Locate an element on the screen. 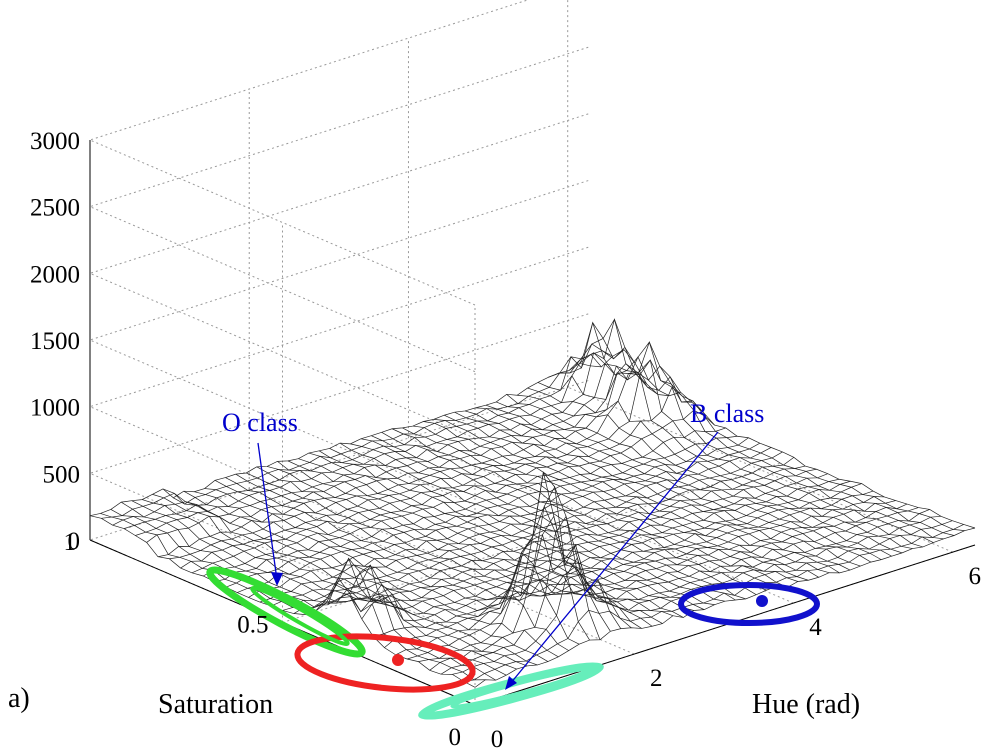 The height and width of the screenshot is (754, 1000). cluster-ellipse-red is located at coordinates (385, 663).